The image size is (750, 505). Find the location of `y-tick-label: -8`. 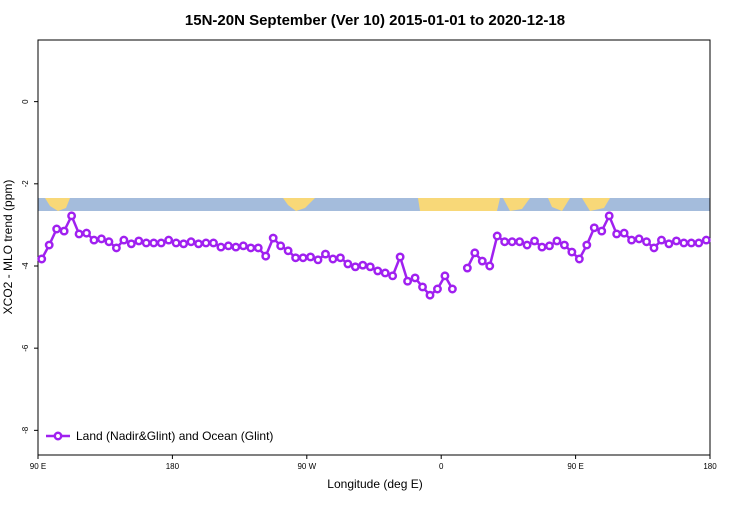

y-tick-label: -8 is located at coordinates (25, 430).